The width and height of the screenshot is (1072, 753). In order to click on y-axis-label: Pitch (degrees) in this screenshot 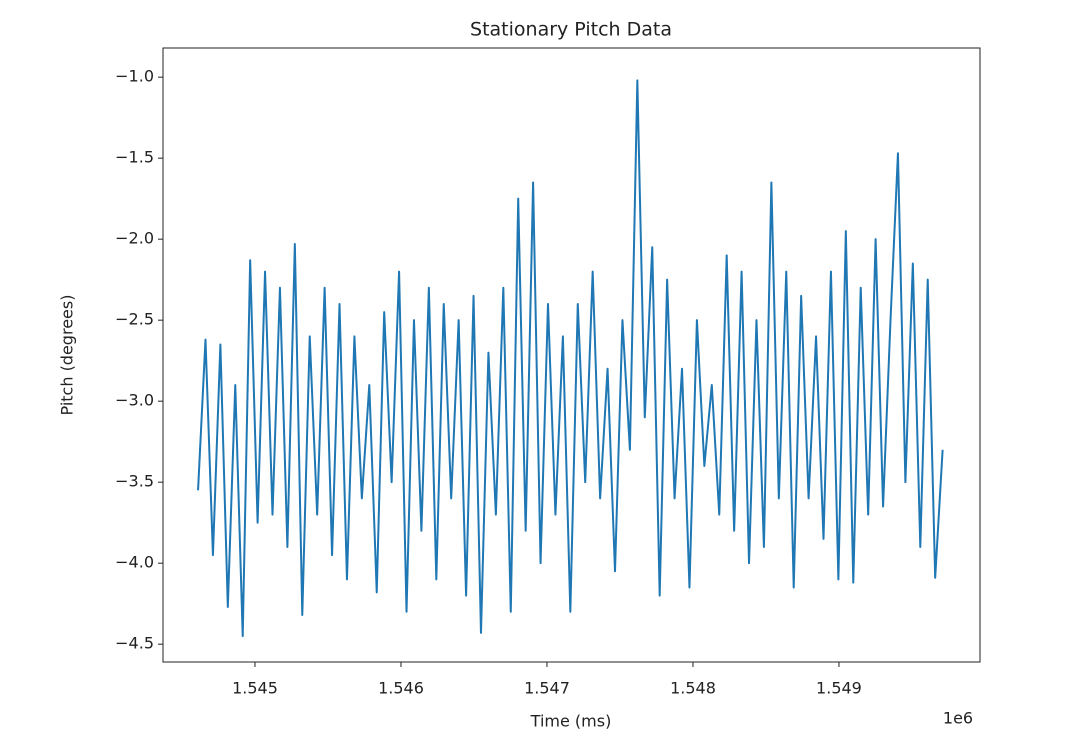, I will do `click(67, 355)`.